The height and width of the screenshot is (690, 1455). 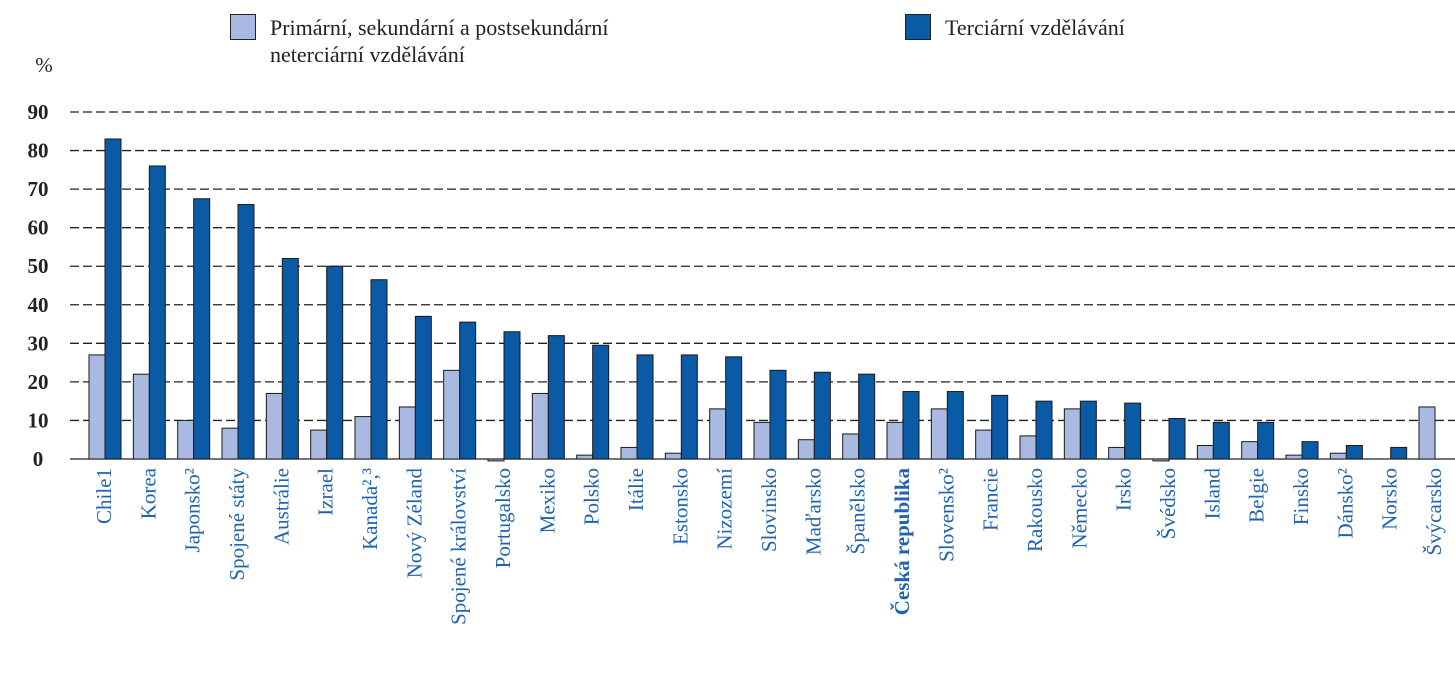 What do you see at coordinates (725, 509) in the screenshot?
I see `x-tick-label: Nizozemí` at bounding box center [725, 509].